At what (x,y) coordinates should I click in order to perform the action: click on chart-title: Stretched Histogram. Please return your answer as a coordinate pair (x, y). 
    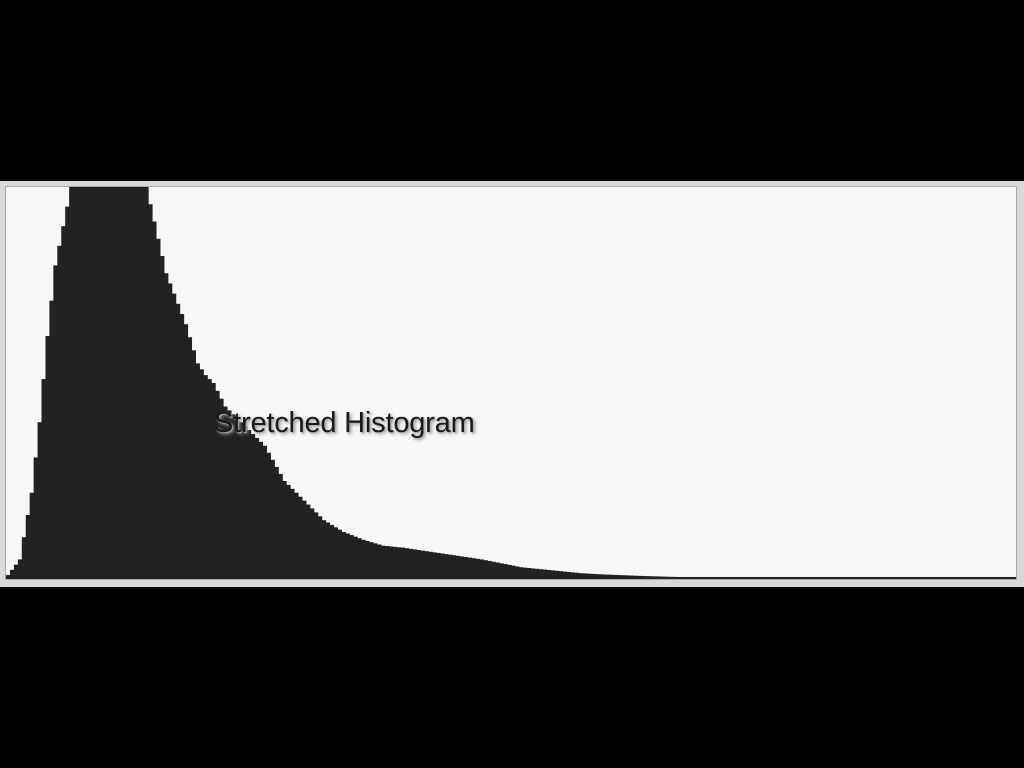
    Looking at the image, I should click on (344, 423).